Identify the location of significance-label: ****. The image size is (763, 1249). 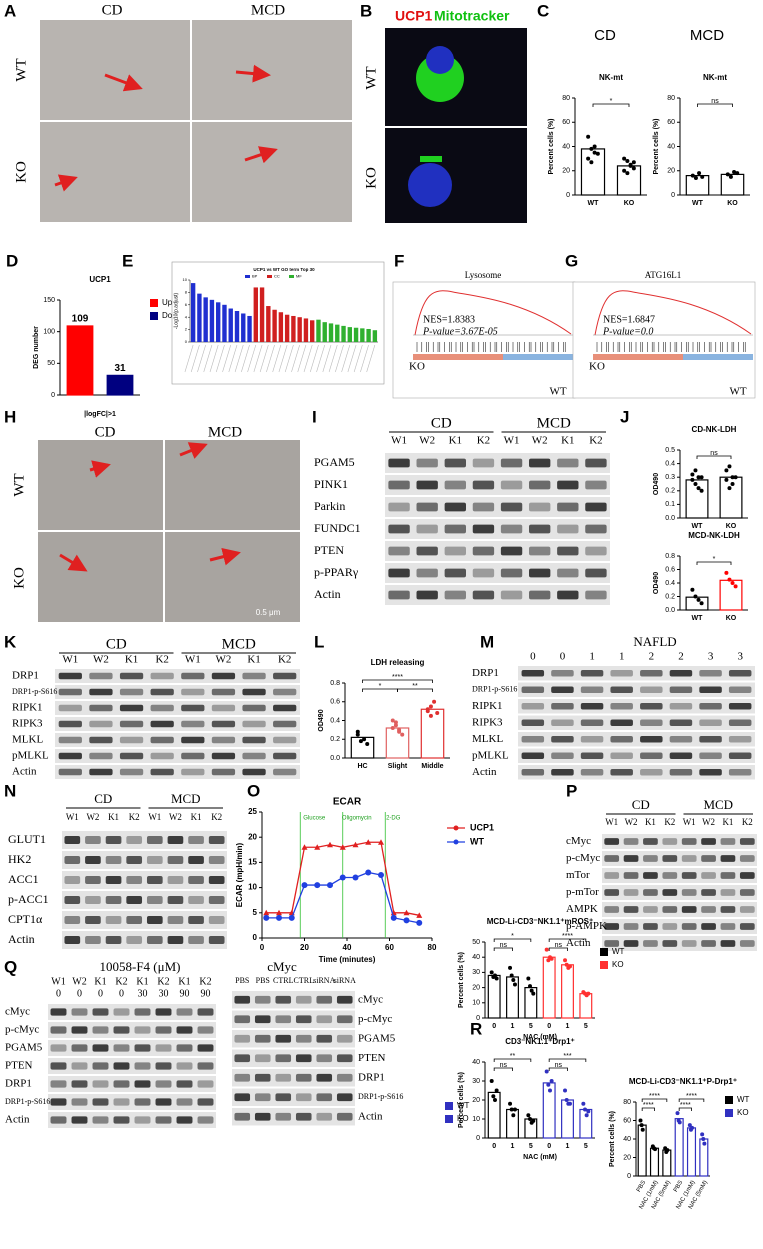
(567, 936).